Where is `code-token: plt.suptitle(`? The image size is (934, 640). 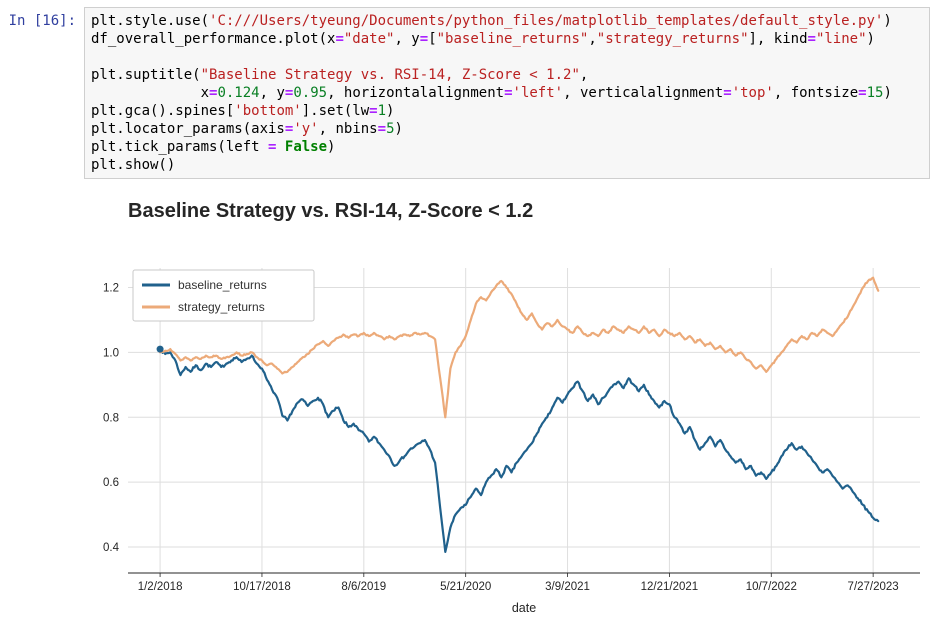 code-token: plt.suptitle( is located at coordinates (146, 75).